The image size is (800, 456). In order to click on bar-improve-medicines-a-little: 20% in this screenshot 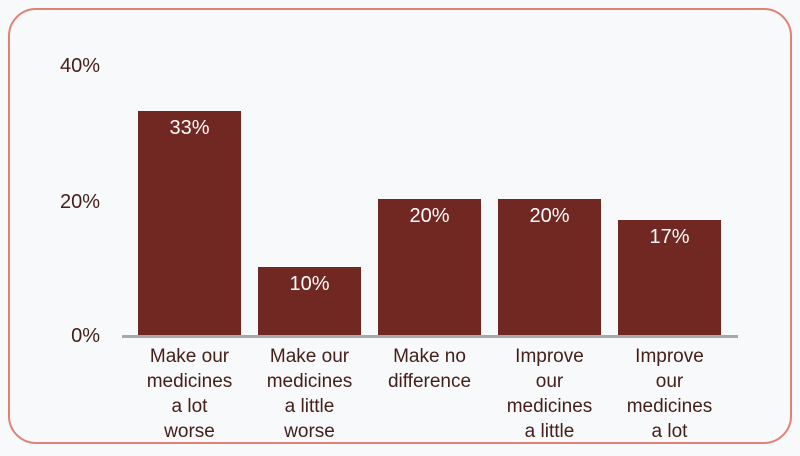, I will do `click(549, 267)`.